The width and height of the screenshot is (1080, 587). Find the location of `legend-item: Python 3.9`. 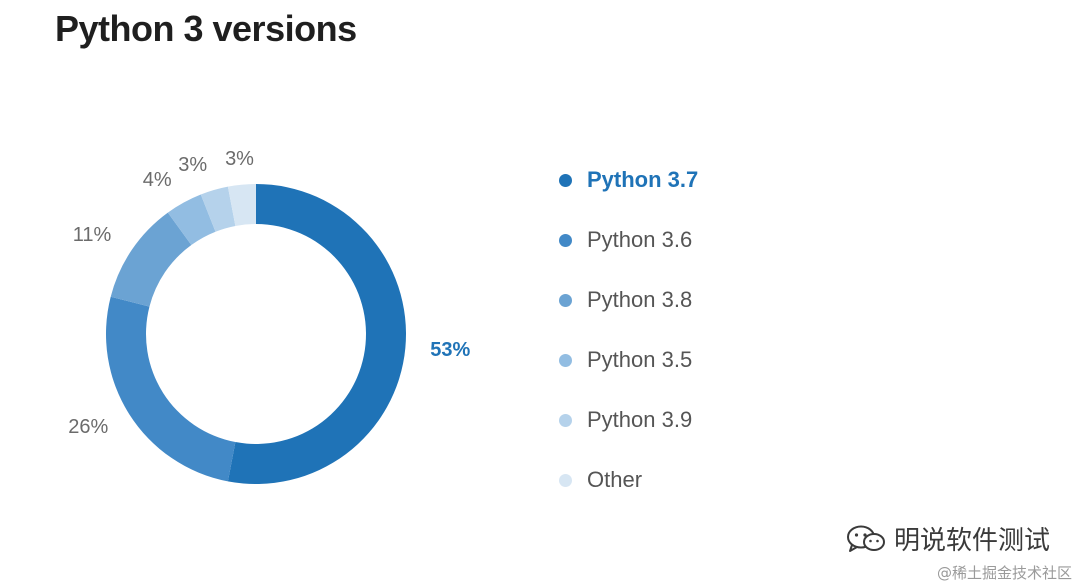

legend-item: Python 3.9 is located at coordinates (626, 420).